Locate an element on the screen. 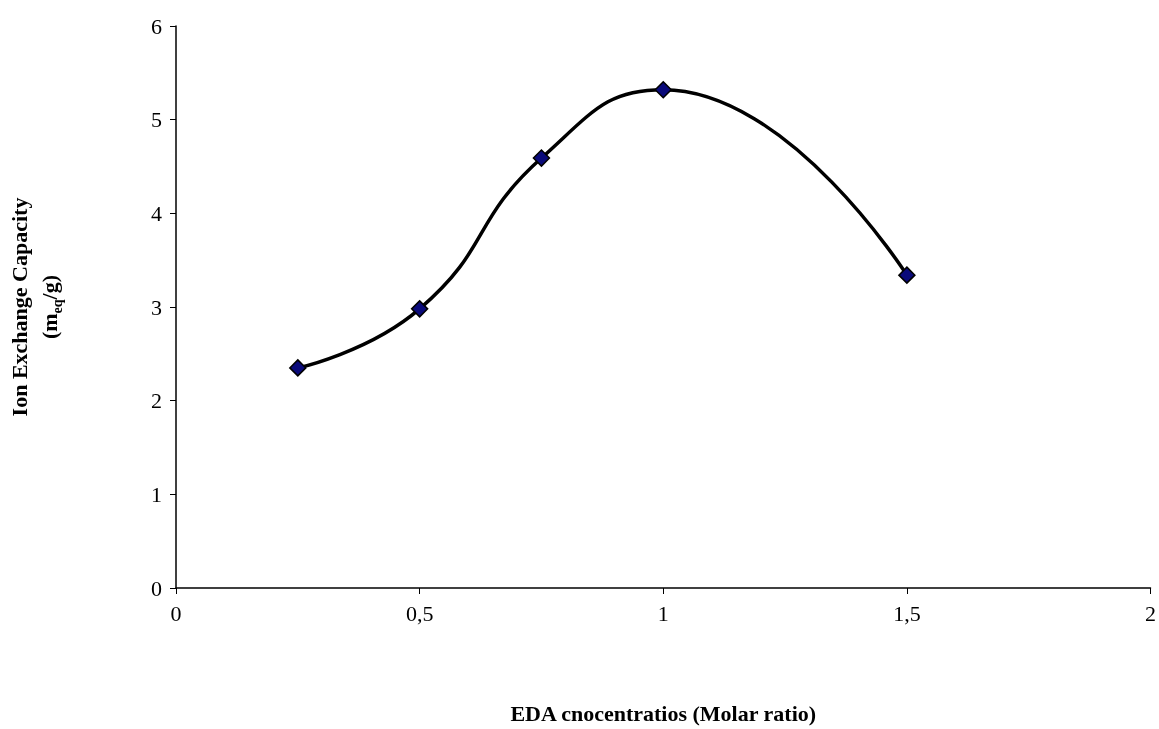  x-tick-label: 0 is located at coordinates (176, 613).